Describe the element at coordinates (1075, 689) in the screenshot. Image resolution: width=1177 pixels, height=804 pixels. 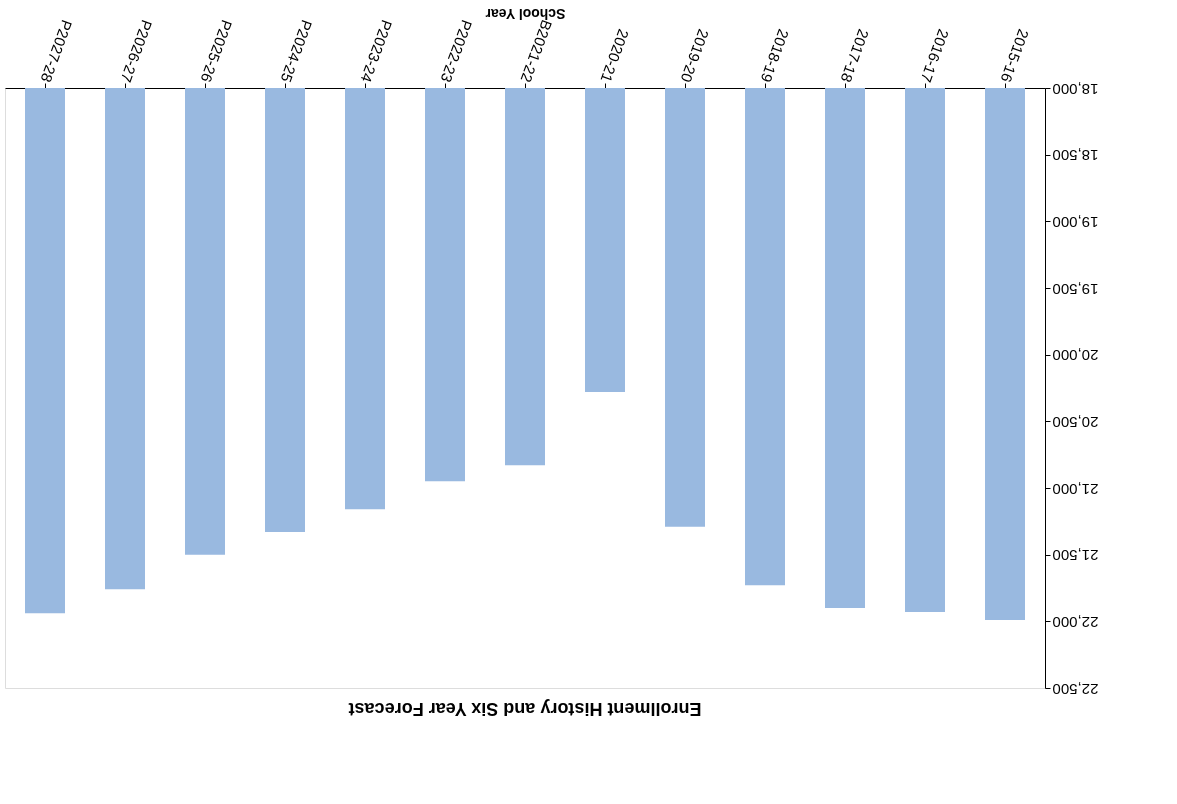
I see `y-tick-label: 22,500` at that location.